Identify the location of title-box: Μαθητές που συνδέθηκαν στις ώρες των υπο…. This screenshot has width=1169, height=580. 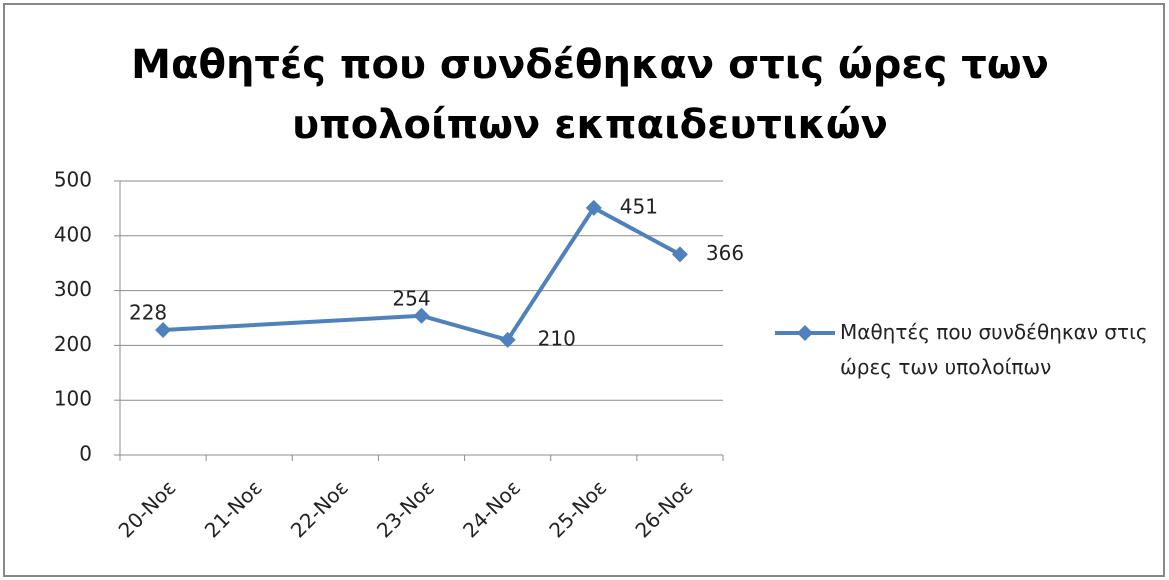
(590, 95).